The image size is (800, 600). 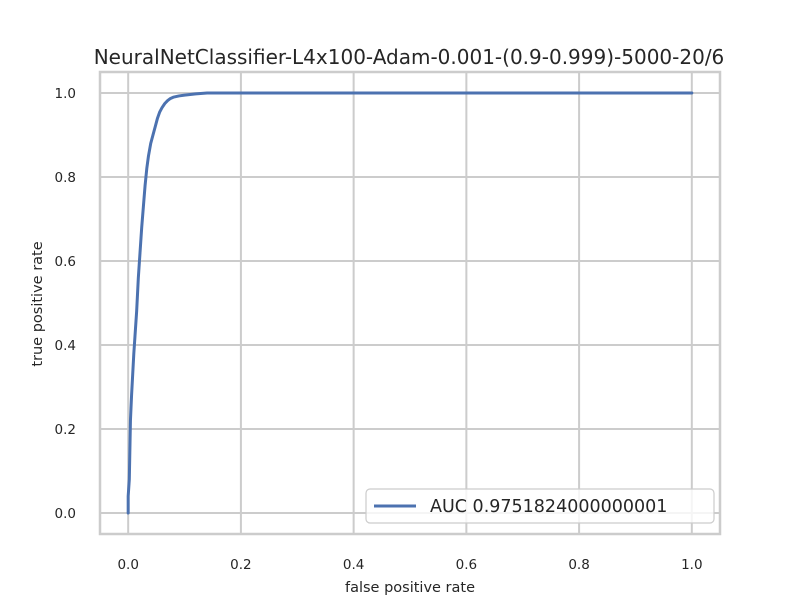 I want to click on x-tick-label: 1.0, so click(x=691, y=565).